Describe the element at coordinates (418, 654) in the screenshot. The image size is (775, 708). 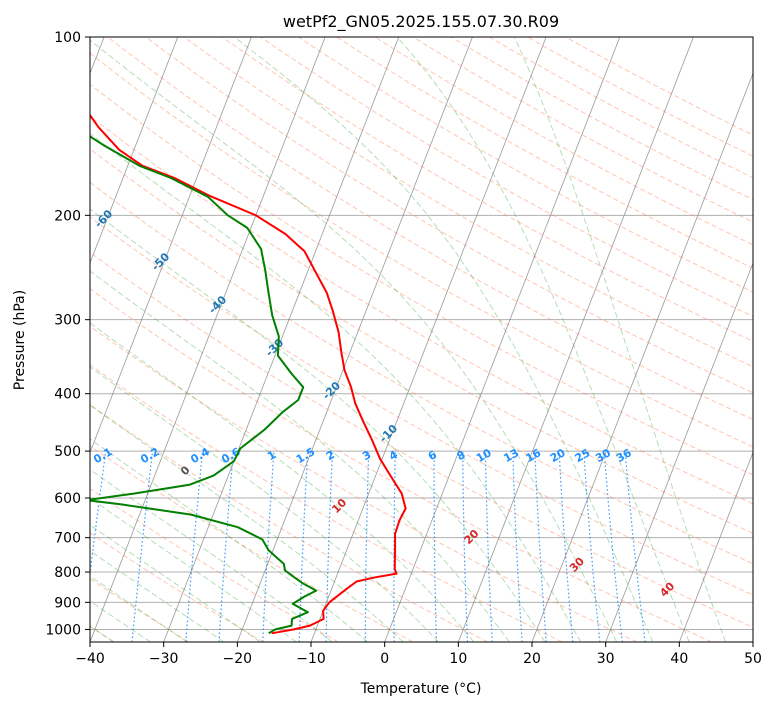
I see `x-axis: −40 −30 −20 −10 0 10 20 30 40 50` at that location.